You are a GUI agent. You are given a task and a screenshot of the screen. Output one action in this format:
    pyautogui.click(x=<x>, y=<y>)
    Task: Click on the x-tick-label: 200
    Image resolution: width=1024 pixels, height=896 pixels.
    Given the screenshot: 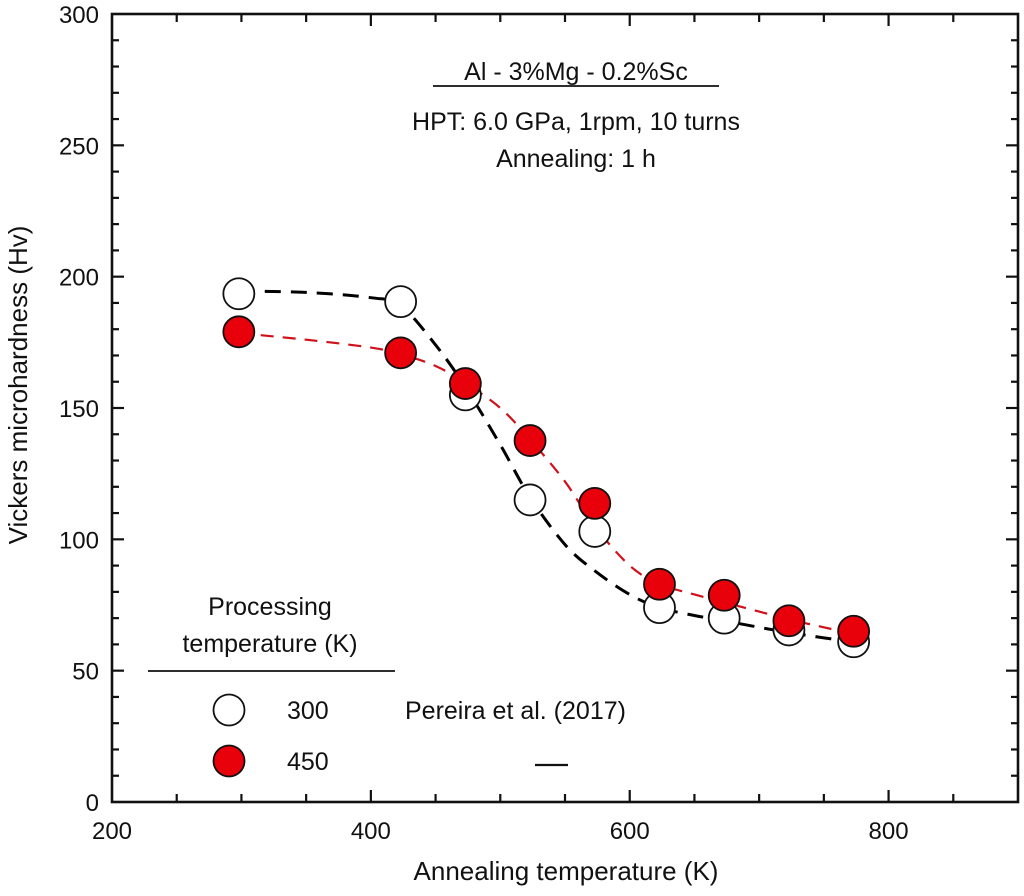 What is the action you would take?
    pyautogui.click(x=112, y=831)
    